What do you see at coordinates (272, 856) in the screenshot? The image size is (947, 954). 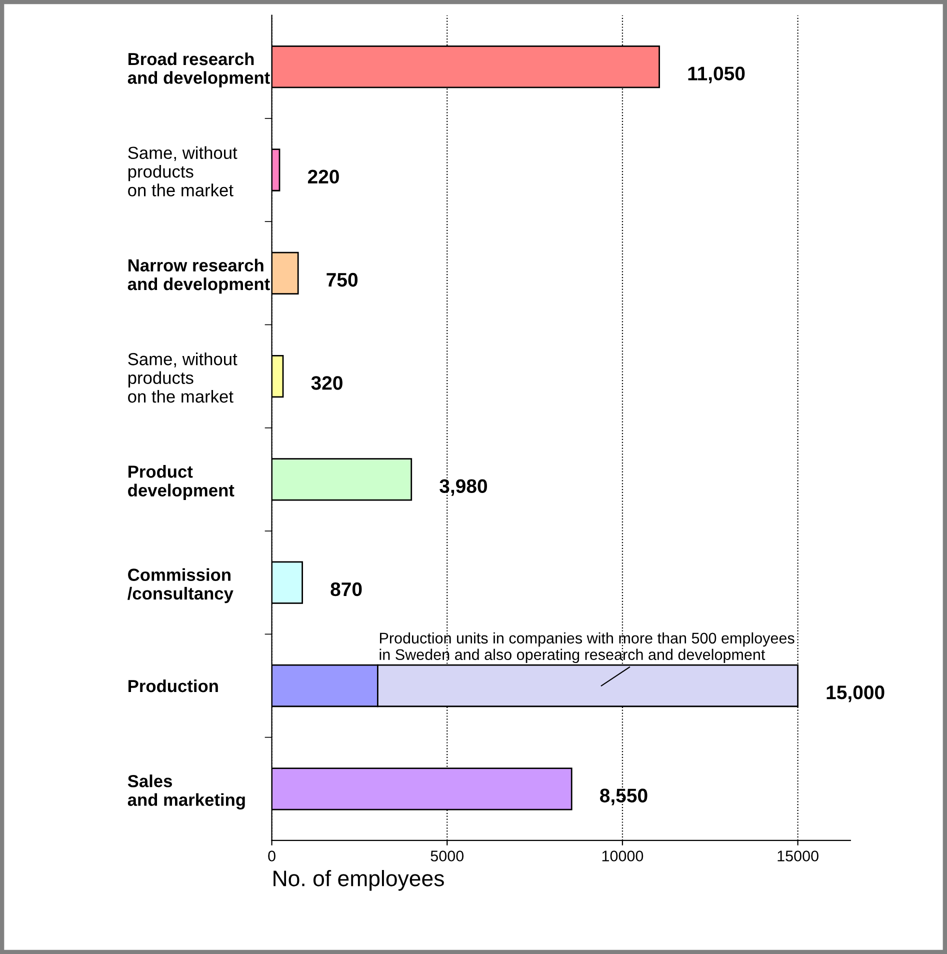 I see `x-tick-label: 0` at bounding box center [272, 856].